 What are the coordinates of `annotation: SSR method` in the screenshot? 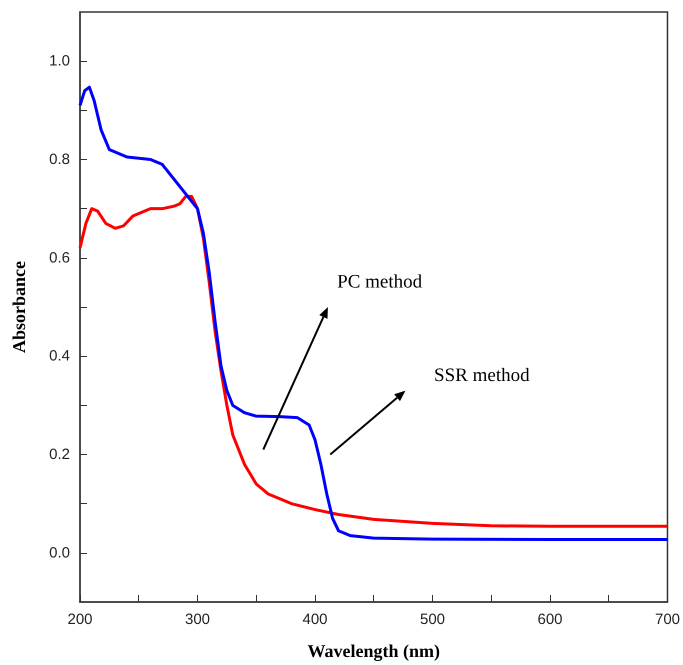 It's located at (482, 375).